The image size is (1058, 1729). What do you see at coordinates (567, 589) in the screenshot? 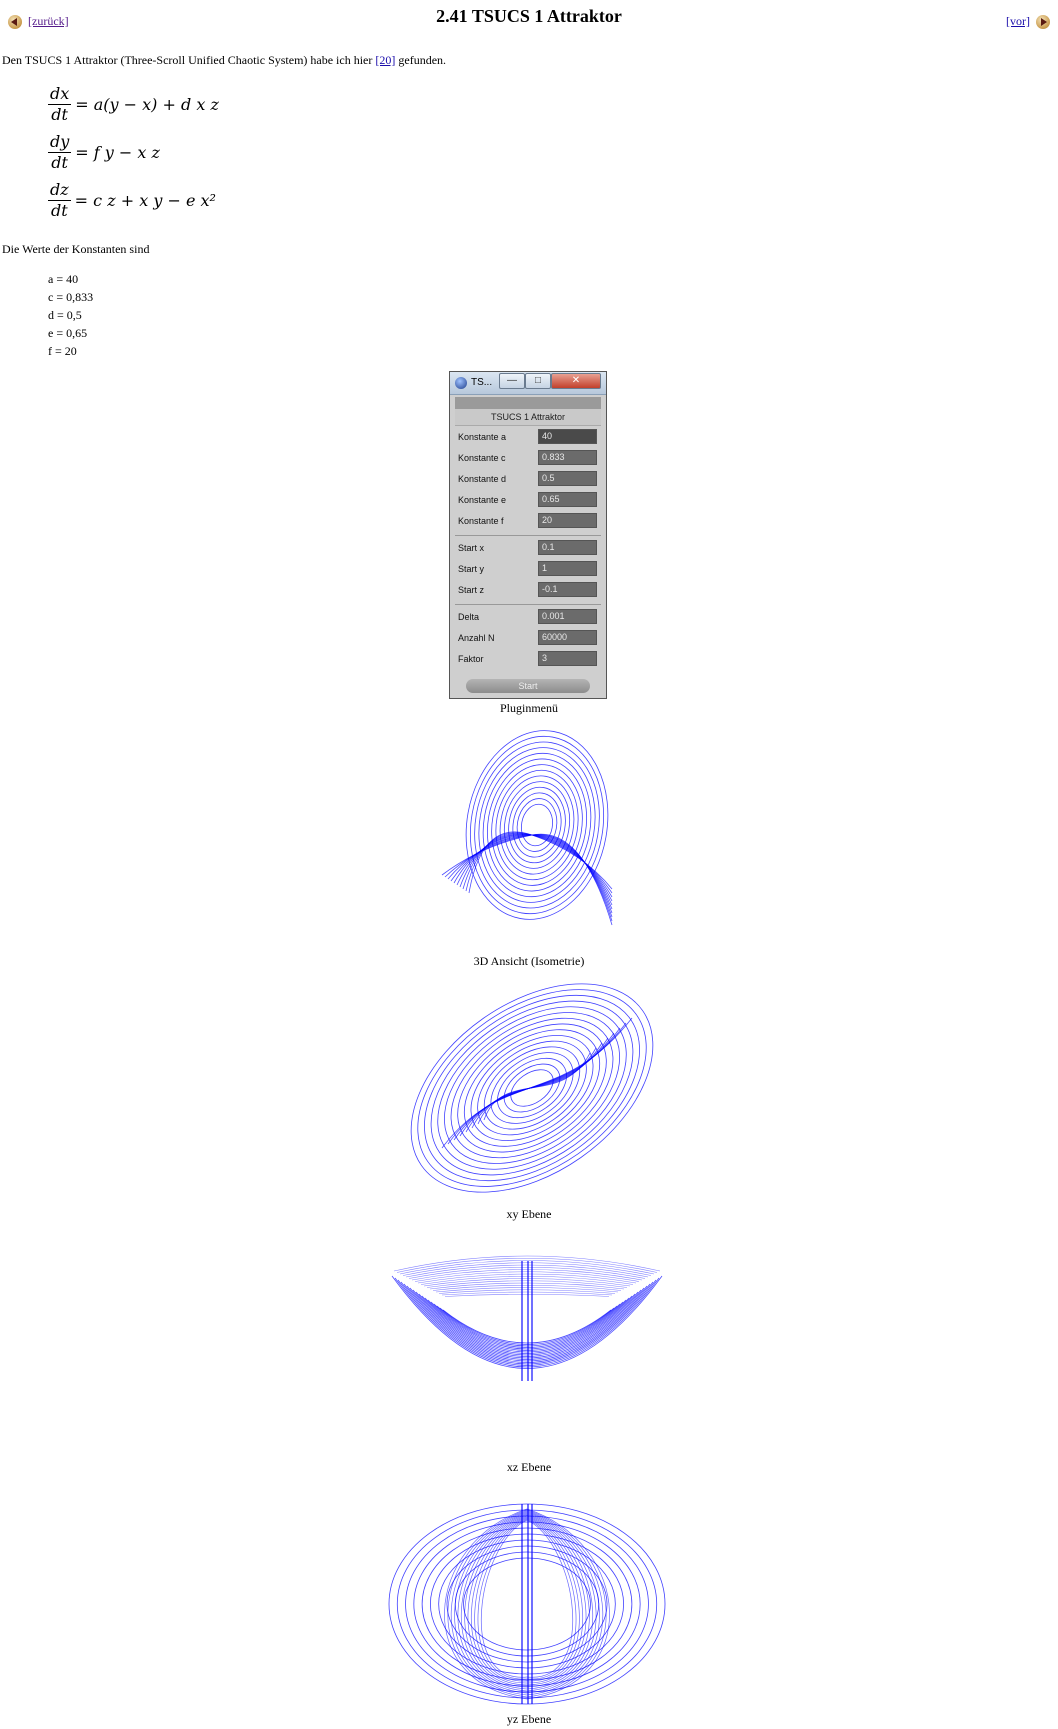
I see `start-z-input: -0.1` at bounding box center [567, 589].